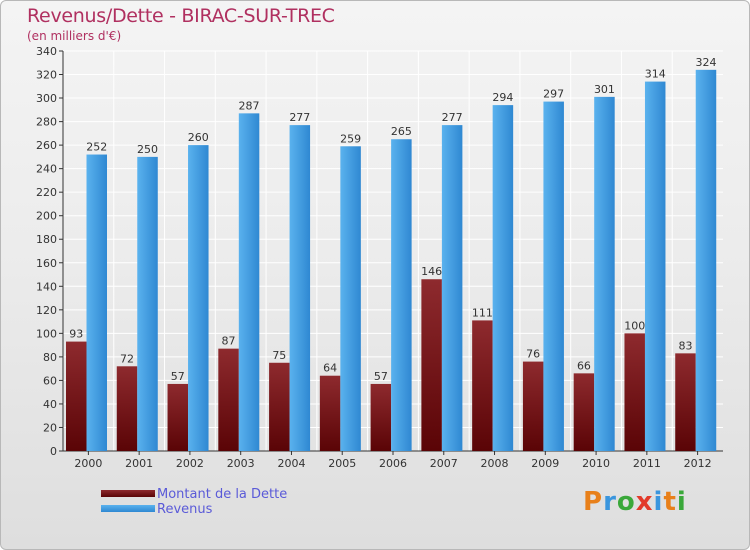 The width and height of the screenshot is (750, 550). Describe the element at coordinates (584, 365) in the screenshot. I see `data-label-dette: 66` at that location.